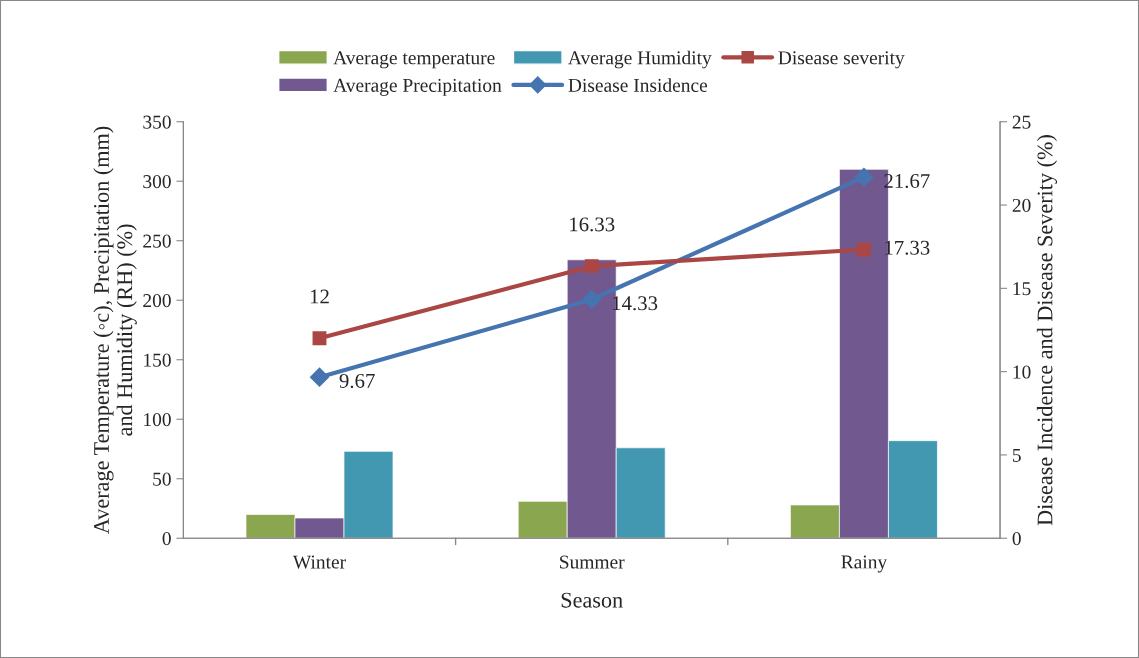 Image resolution: width=1139 pixels, height=658 pixels. Describe the element at coordinates (417, 87) in the screenshot. I see `legend-label: Average Precipitation` at that location.